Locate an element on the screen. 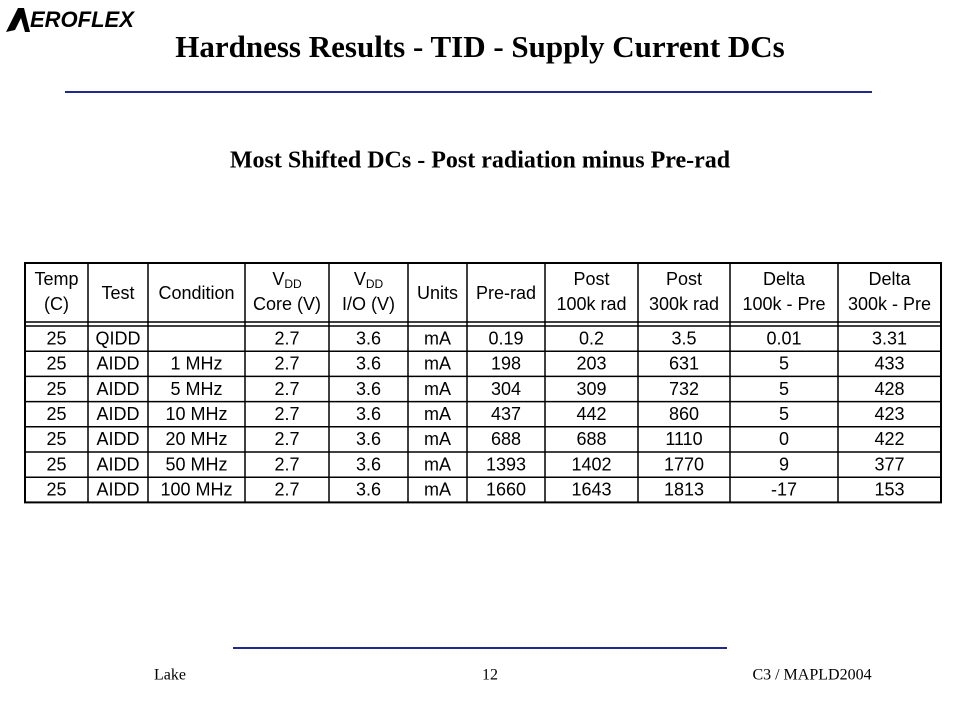  table-cell: 5 MHz is located at coordinates (196, 389).